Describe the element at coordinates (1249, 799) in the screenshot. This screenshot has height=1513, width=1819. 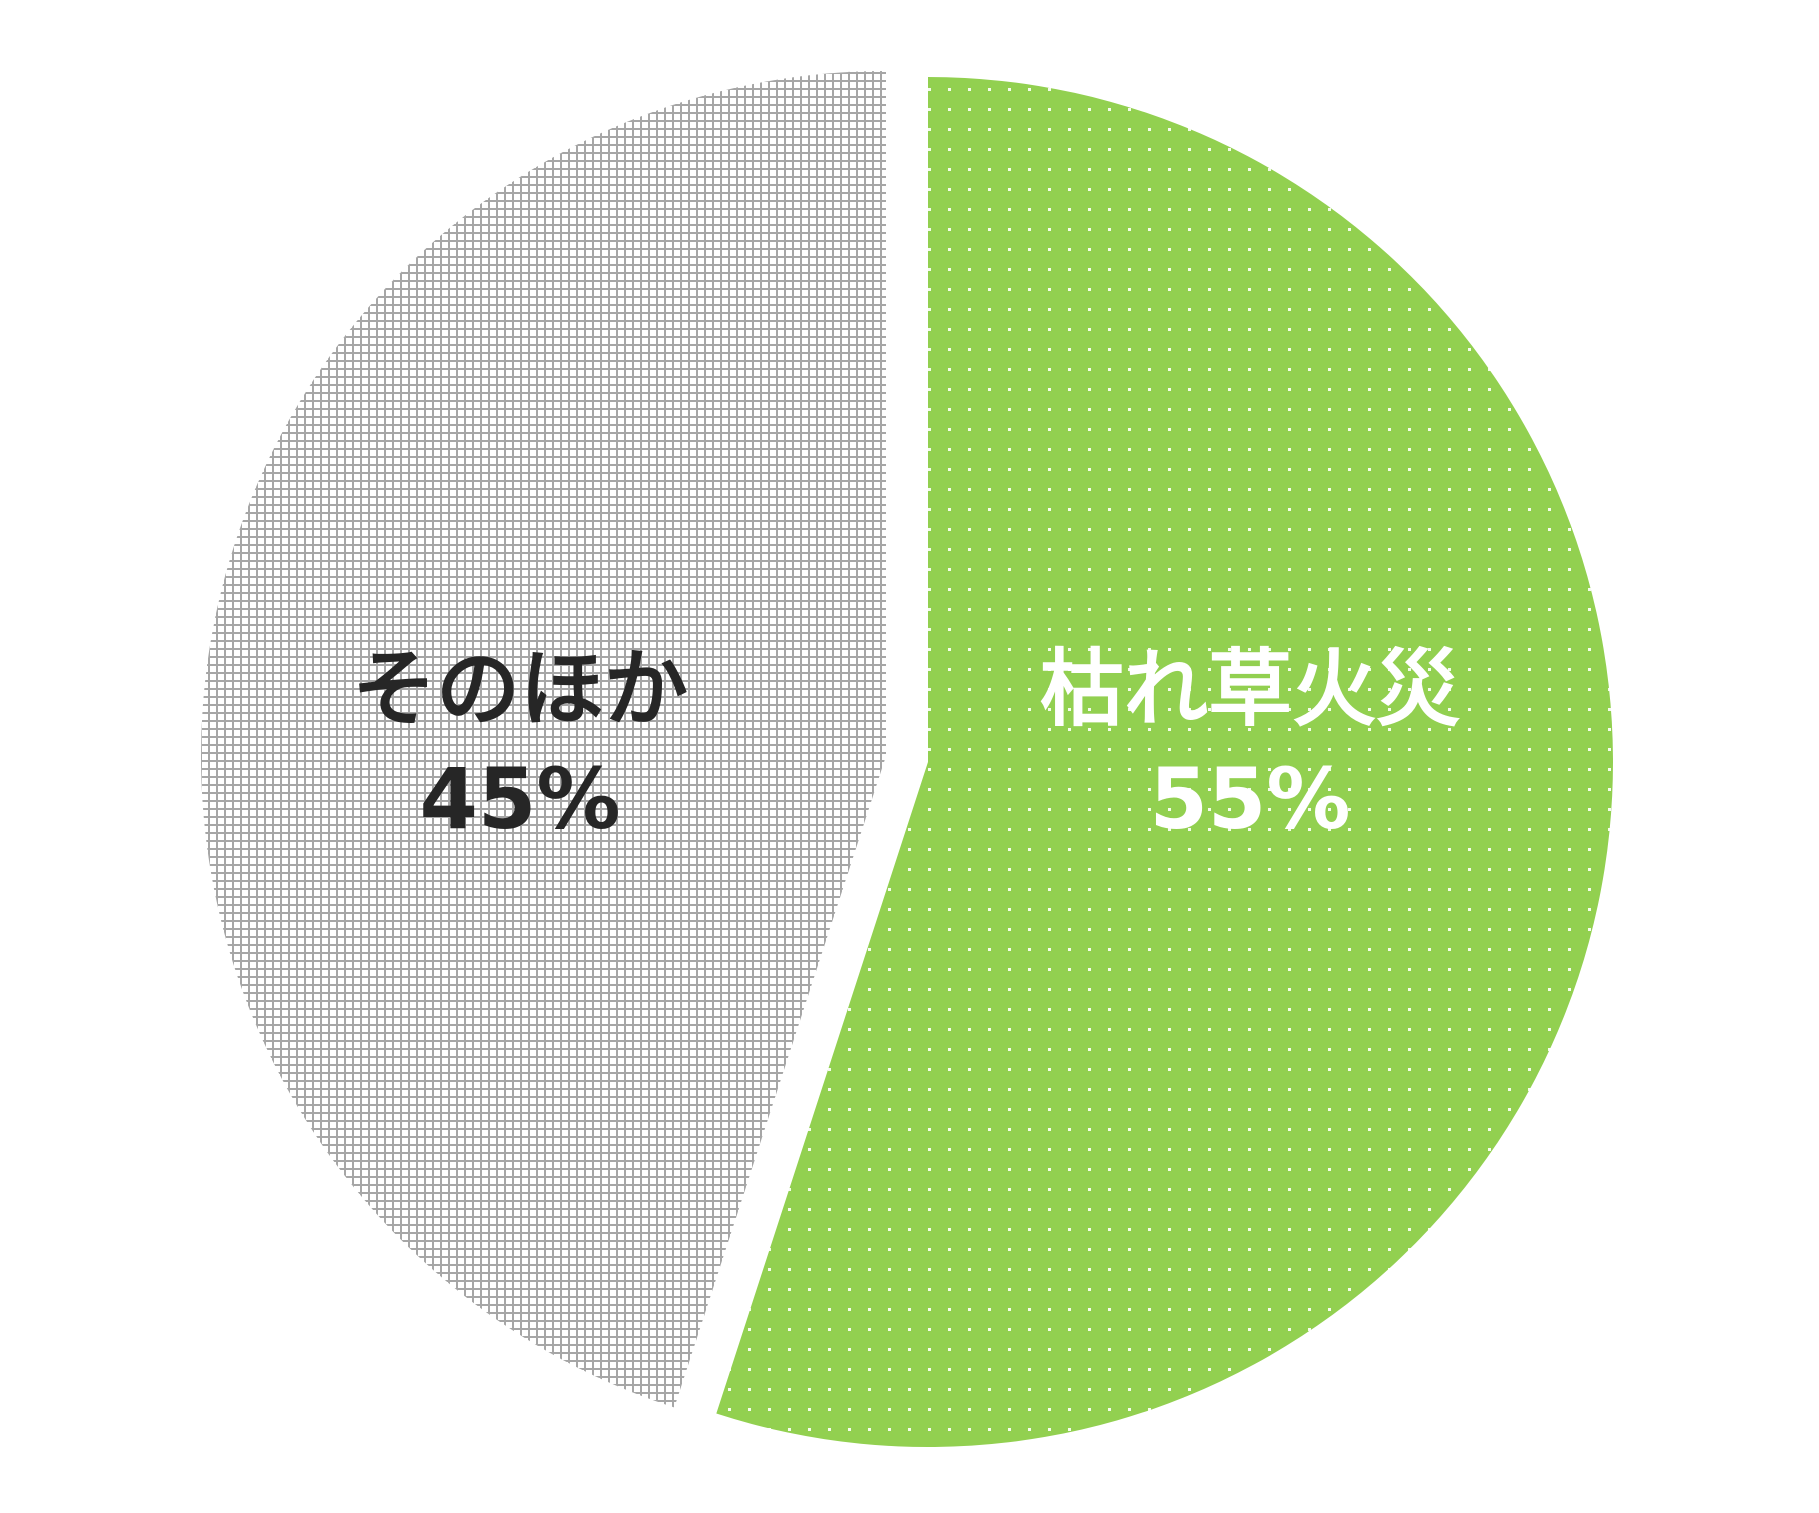
I see `slice-value-label-0: 55%` at that location.